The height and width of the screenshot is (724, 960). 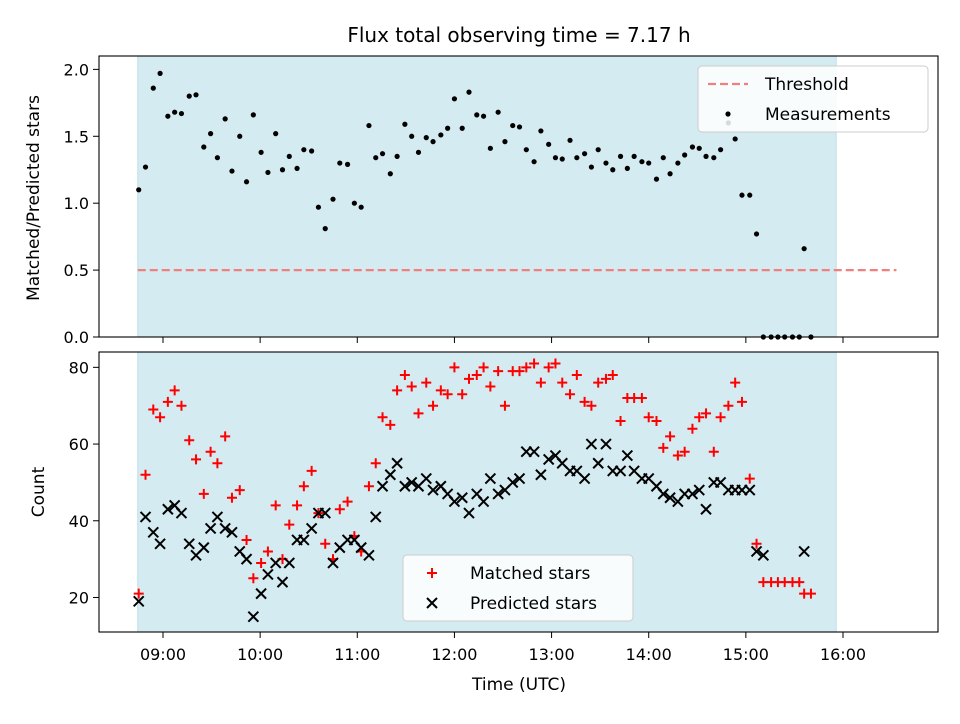 I want to click on chart-title: Flux total observing time = 7.17 h, so click(x=518, y=35).